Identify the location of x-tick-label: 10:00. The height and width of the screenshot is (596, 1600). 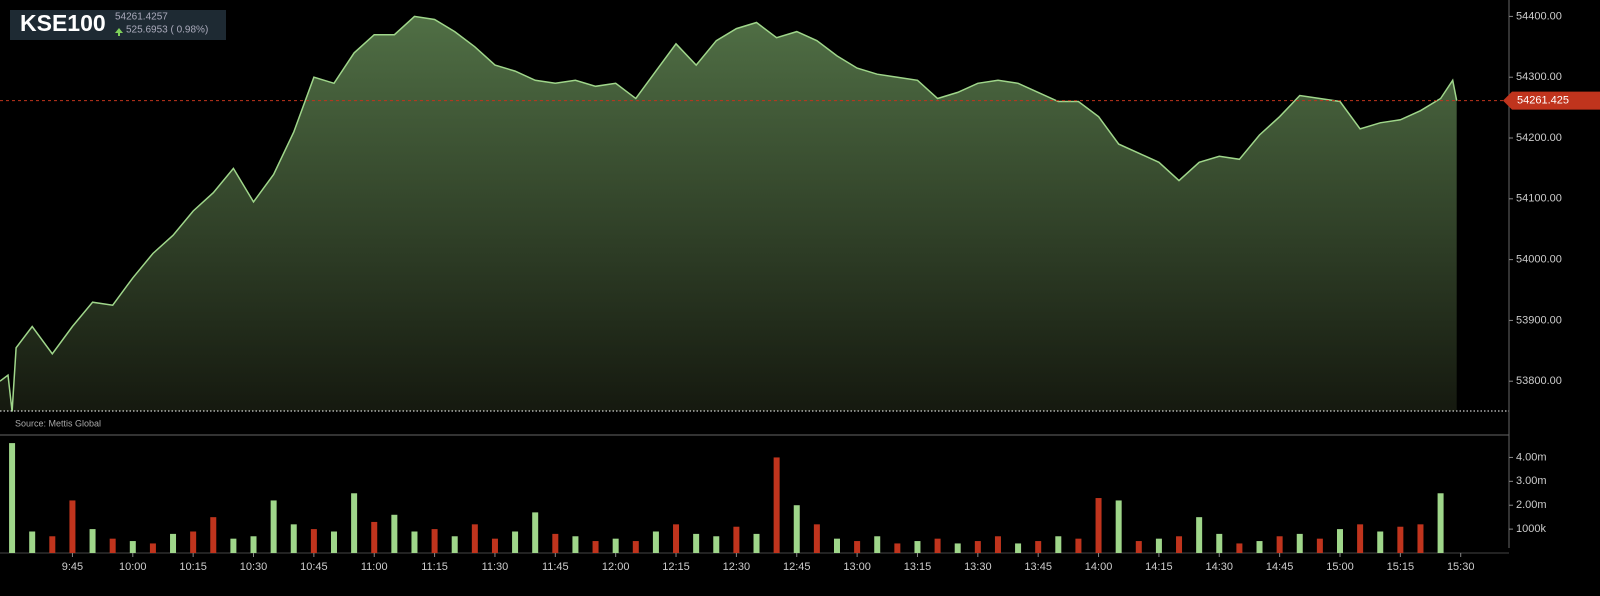
(133, 567).